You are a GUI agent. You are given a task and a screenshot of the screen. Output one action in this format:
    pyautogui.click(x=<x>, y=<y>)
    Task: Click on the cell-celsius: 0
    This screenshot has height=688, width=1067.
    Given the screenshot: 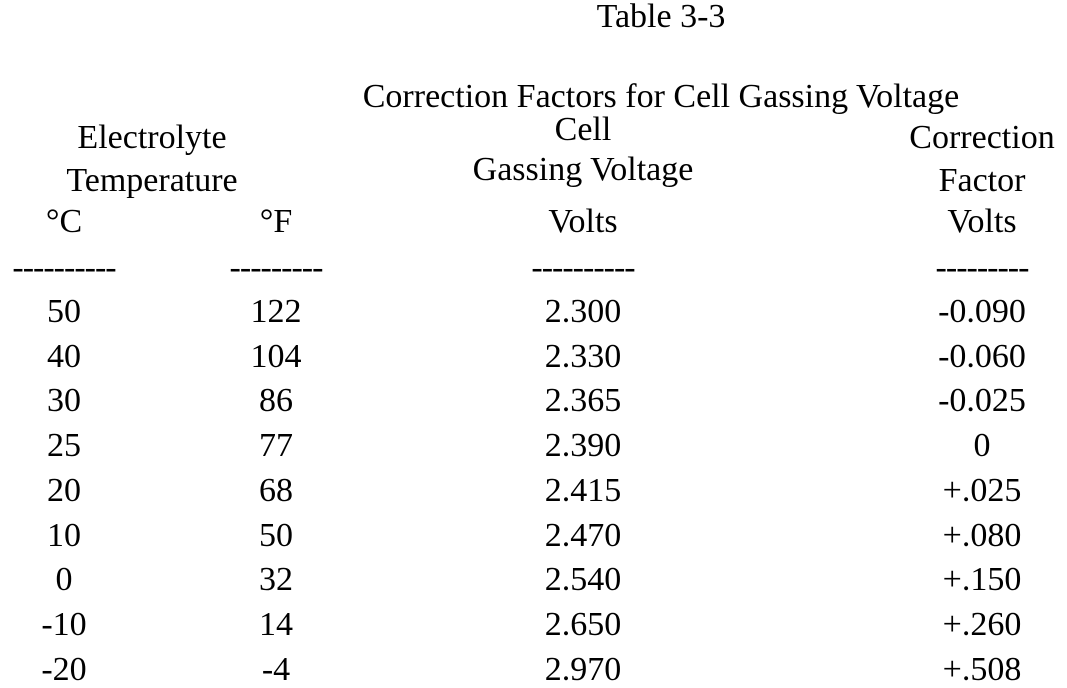 What is the action you would take?
    pyautogui.click(x=64, y=580)
    